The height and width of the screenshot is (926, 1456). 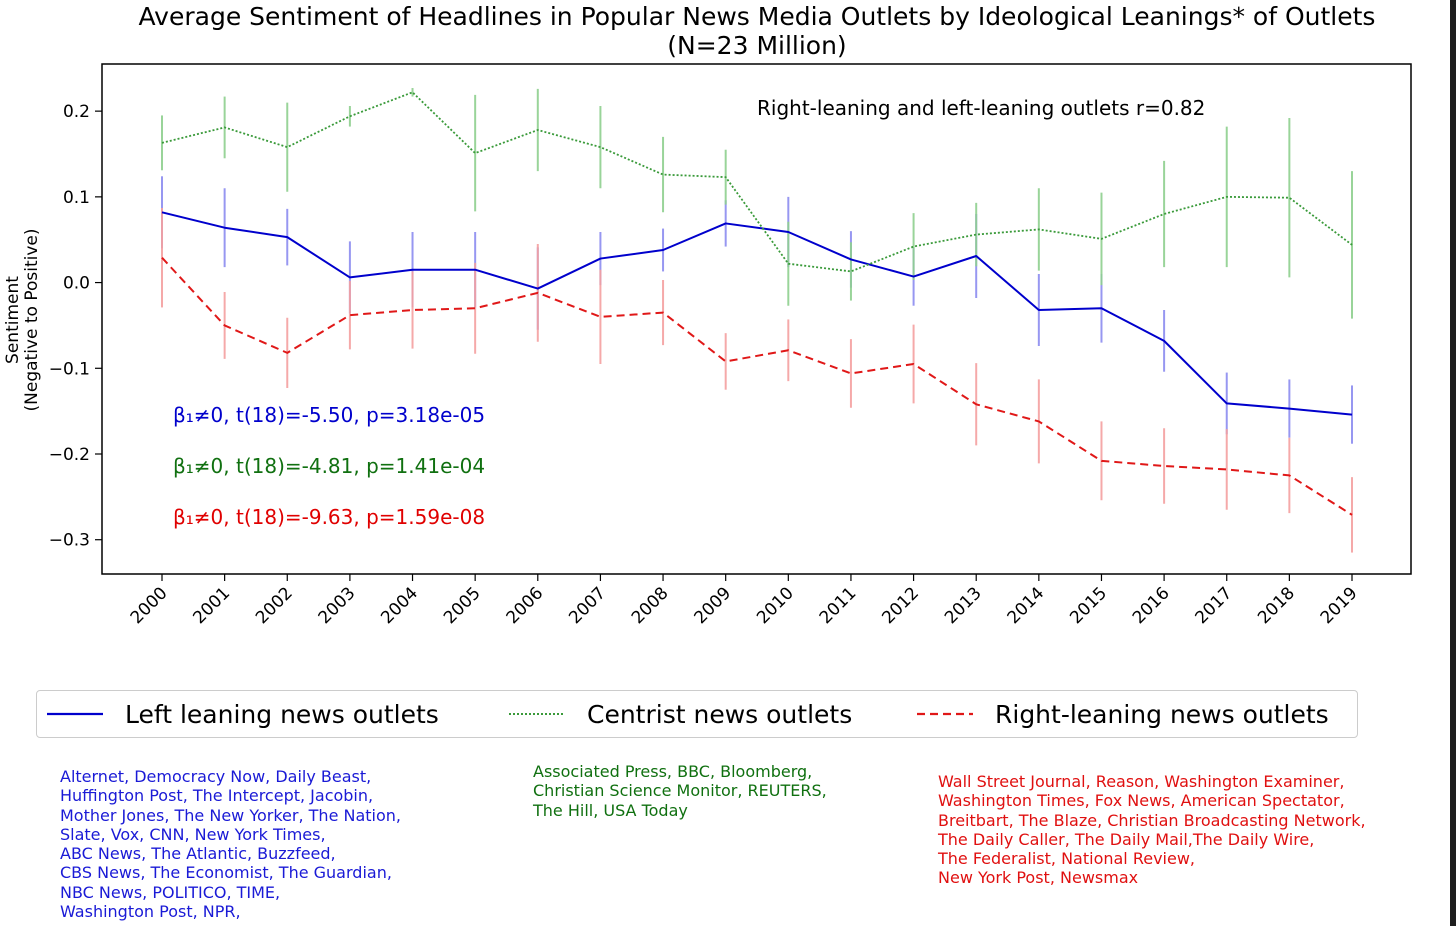 I want to click on centrist-regression-annotation: β₁≠0, t(18)=-4.81, p=1.41e-04, so click(x=329, y=466).